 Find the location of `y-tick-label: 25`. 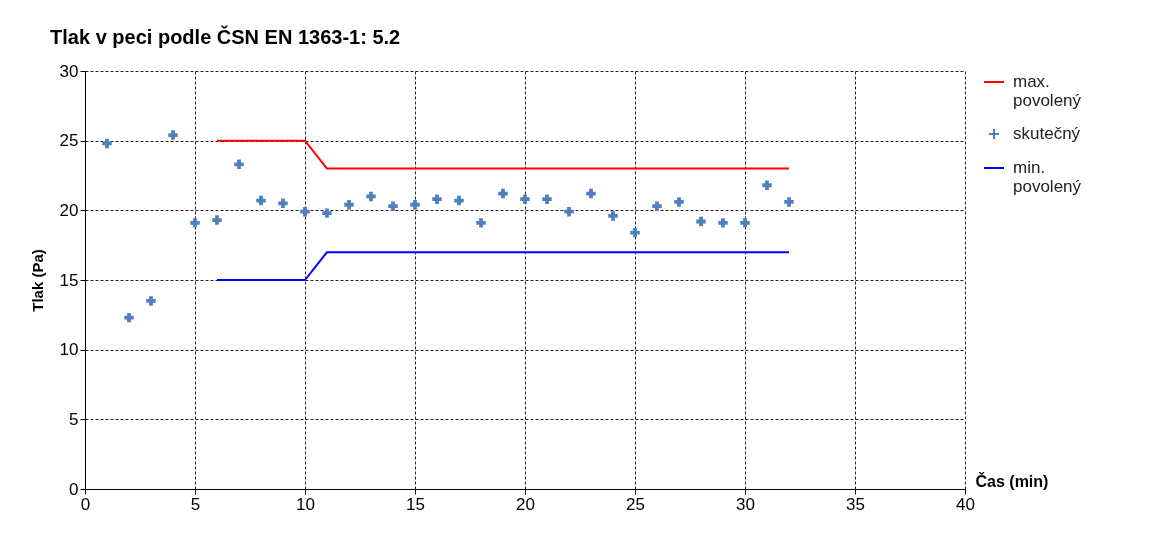

y-tick-label: 25 is located at coordinates (69, 141).